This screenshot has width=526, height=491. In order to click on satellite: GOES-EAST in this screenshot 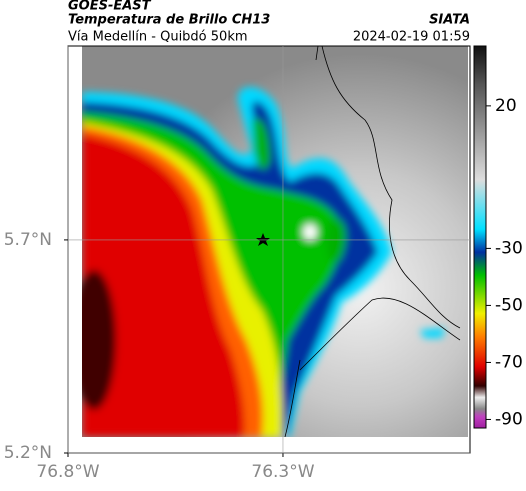, I will do `click(110, 7)`.